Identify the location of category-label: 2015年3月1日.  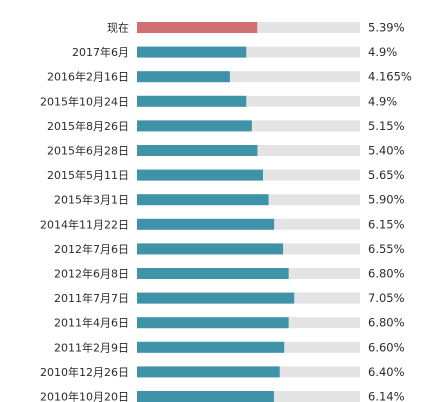
(91, 200).